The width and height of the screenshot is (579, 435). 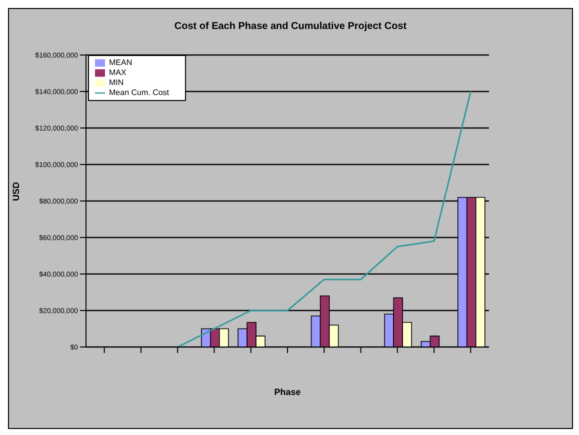 I want to click on legend-label: MEAN, so click(x=120, y=63).